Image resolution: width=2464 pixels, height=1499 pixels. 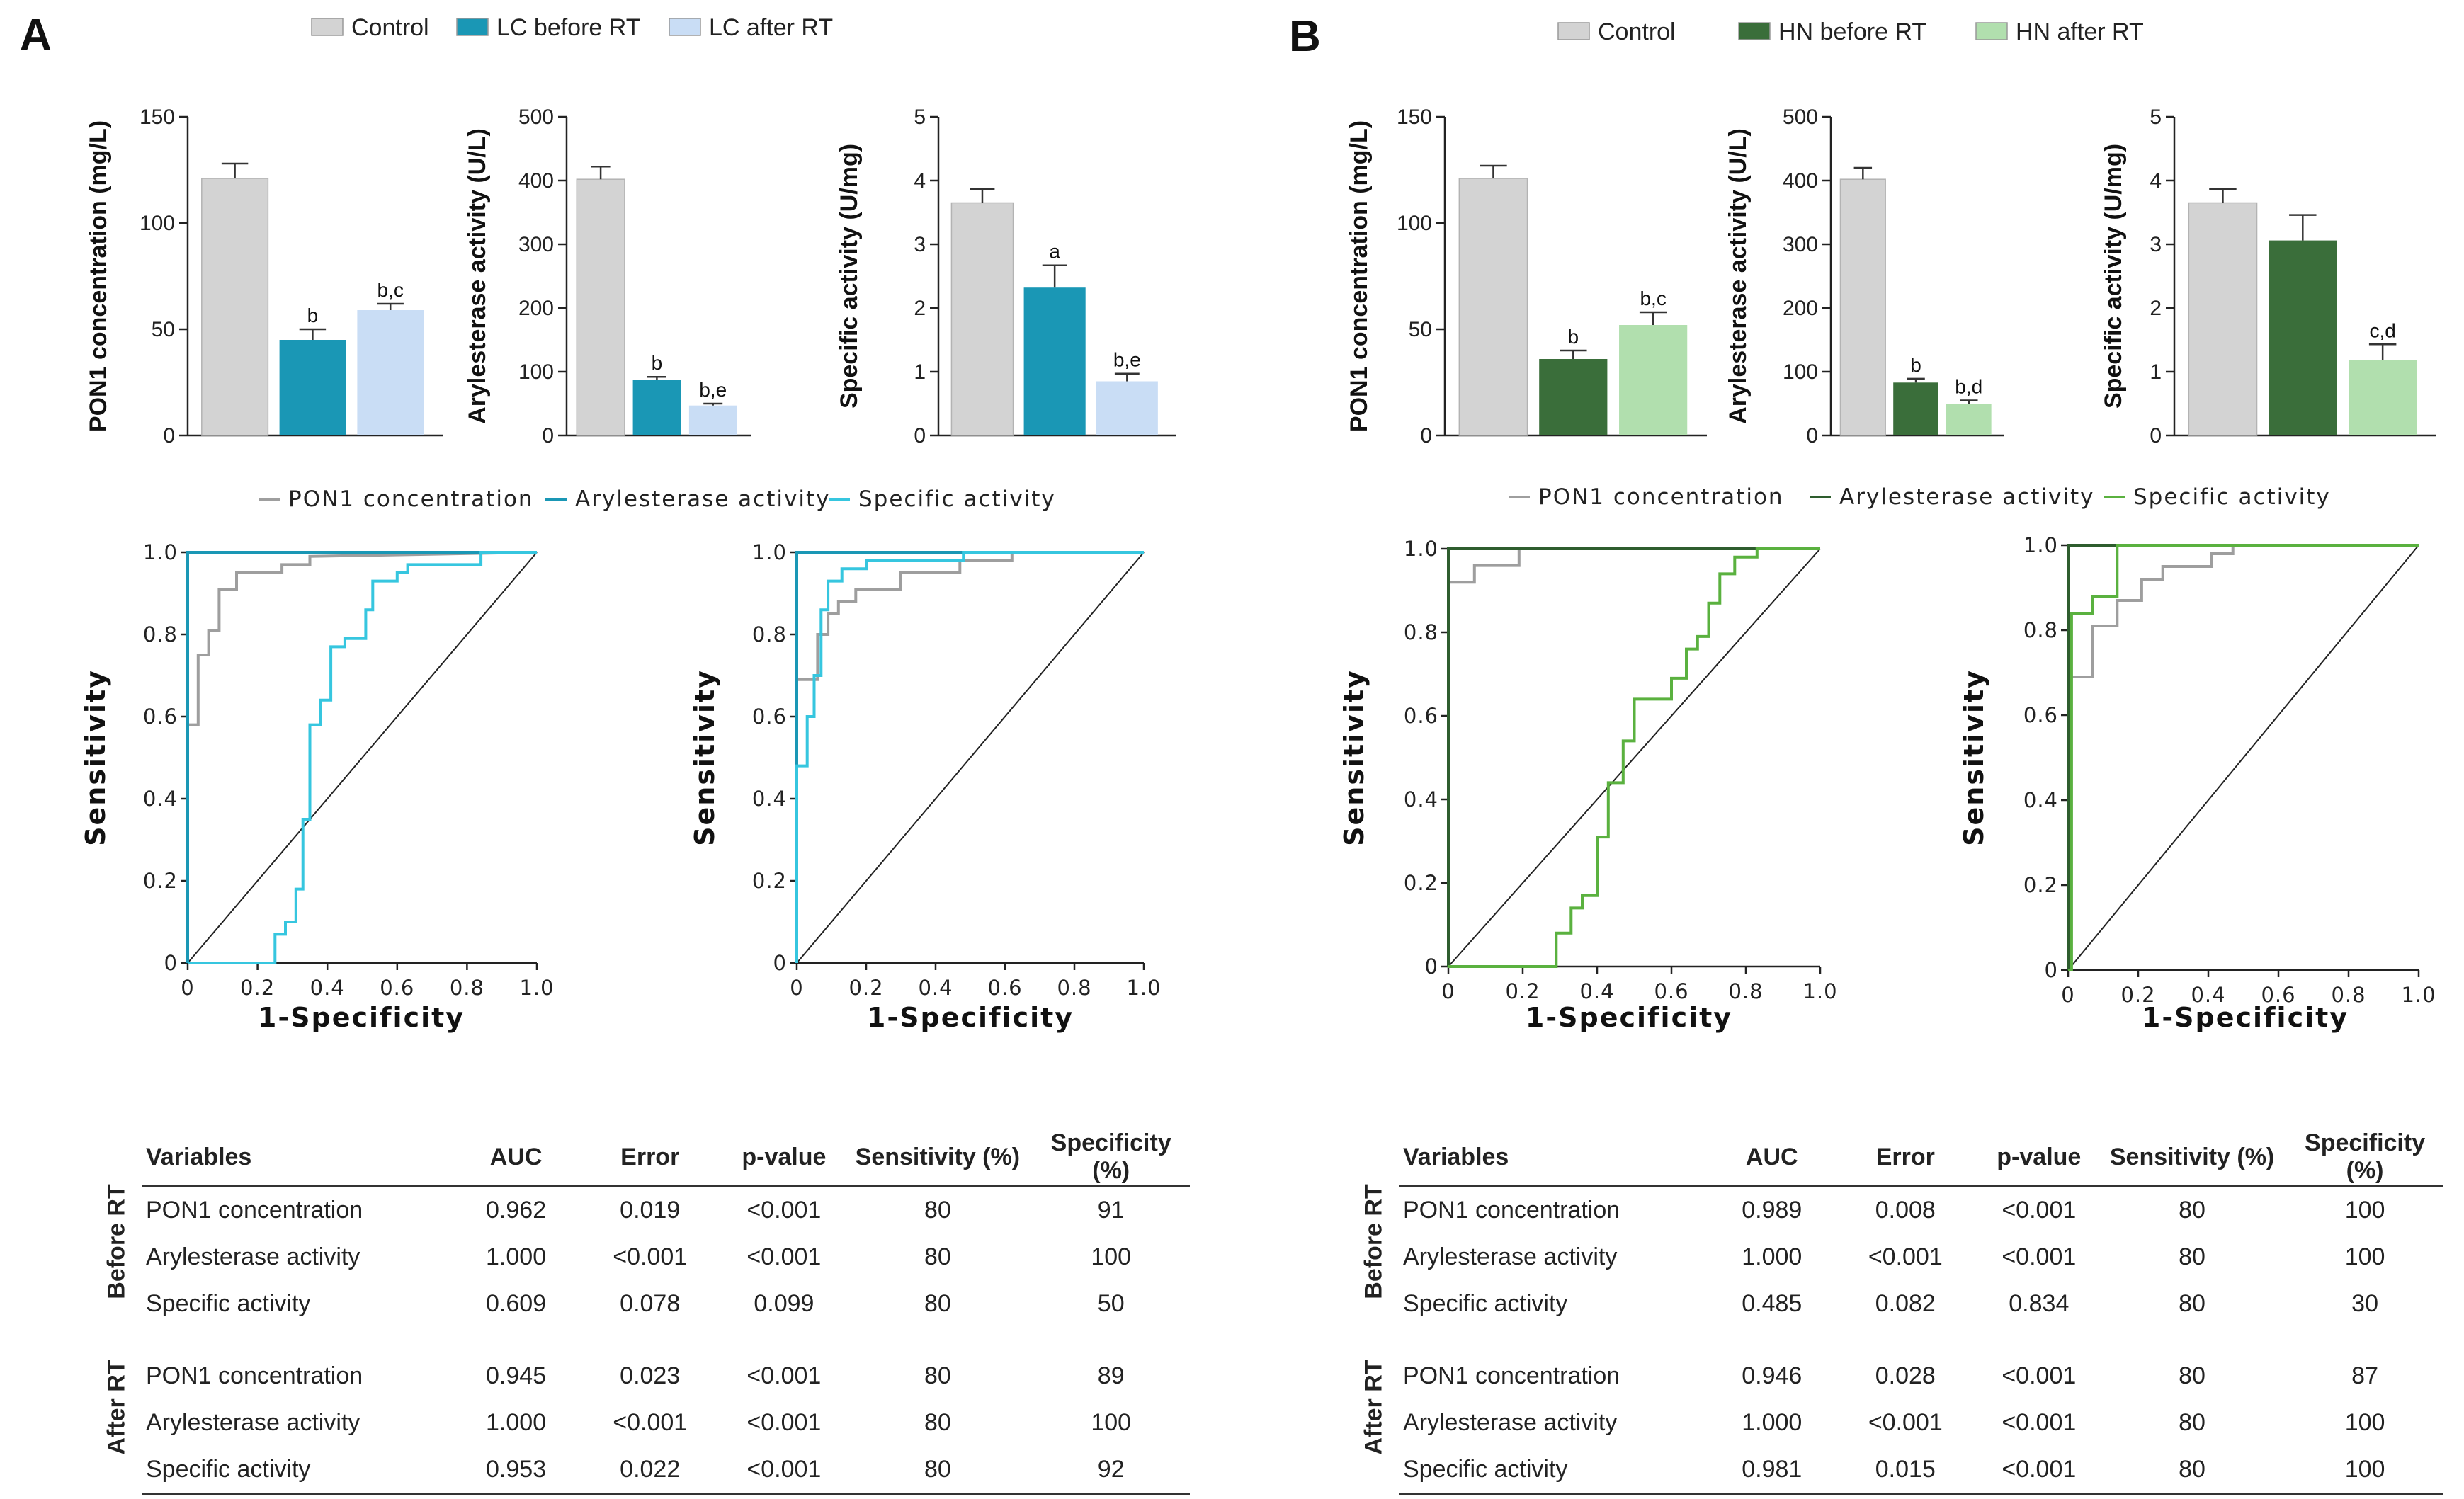 What do you see at coordinates (548, 436) in the screenshot?
I see `panel-a-bar-chart-2-y-tick-label: 0` at bounding box center [548, 436].